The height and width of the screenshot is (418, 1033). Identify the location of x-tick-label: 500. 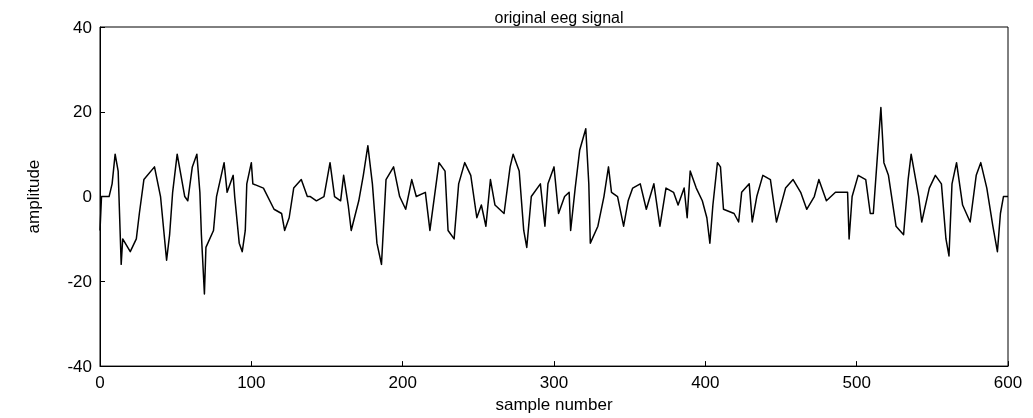
(856, 383).